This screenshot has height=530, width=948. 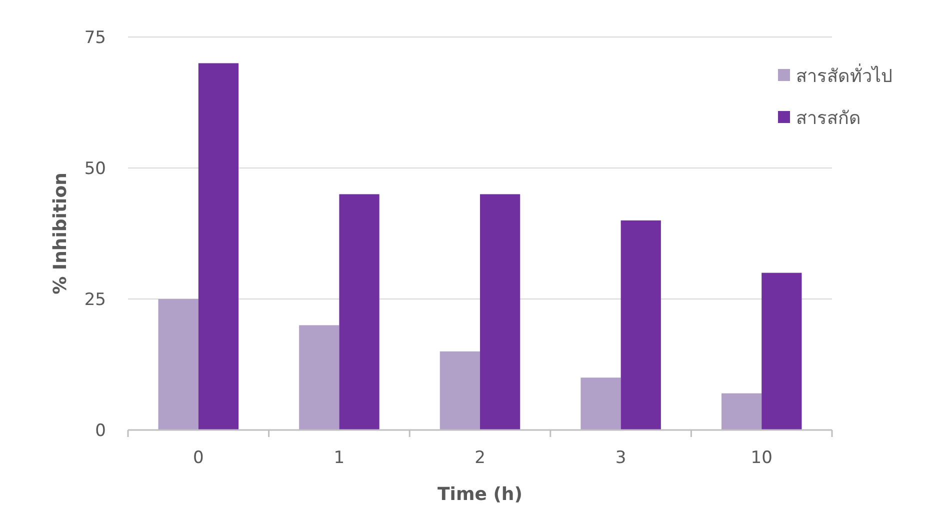 What do you see at coordinates (620, 458) in the screenshot?
I see `x-tick-label: 3` at bounding box center [620, 458].